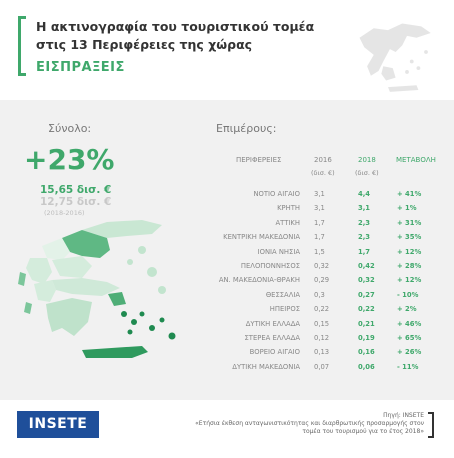  What do you see at coordinates (367, 173) in the screenshot?
I see `header-2018-unit: (δισ. €)` at bounding box center [367, 173].